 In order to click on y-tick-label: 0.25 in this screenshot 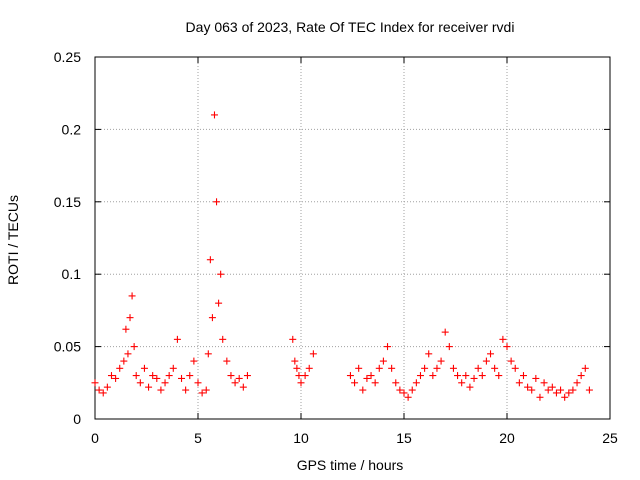, I will do `click(67, 57)`.